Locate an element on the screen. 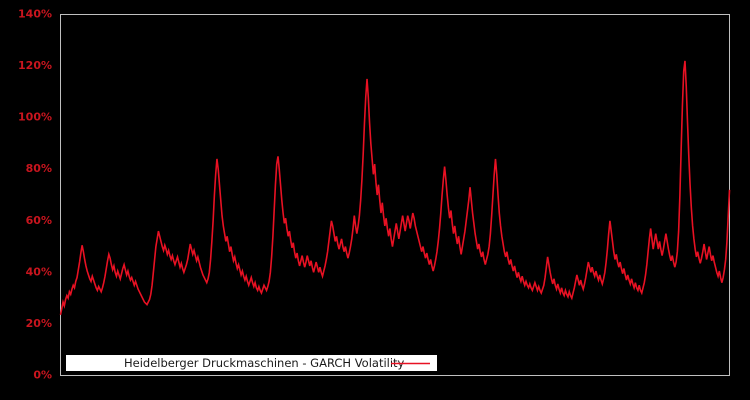  y-tick-label: 100% is located at coordinates (35, 117).